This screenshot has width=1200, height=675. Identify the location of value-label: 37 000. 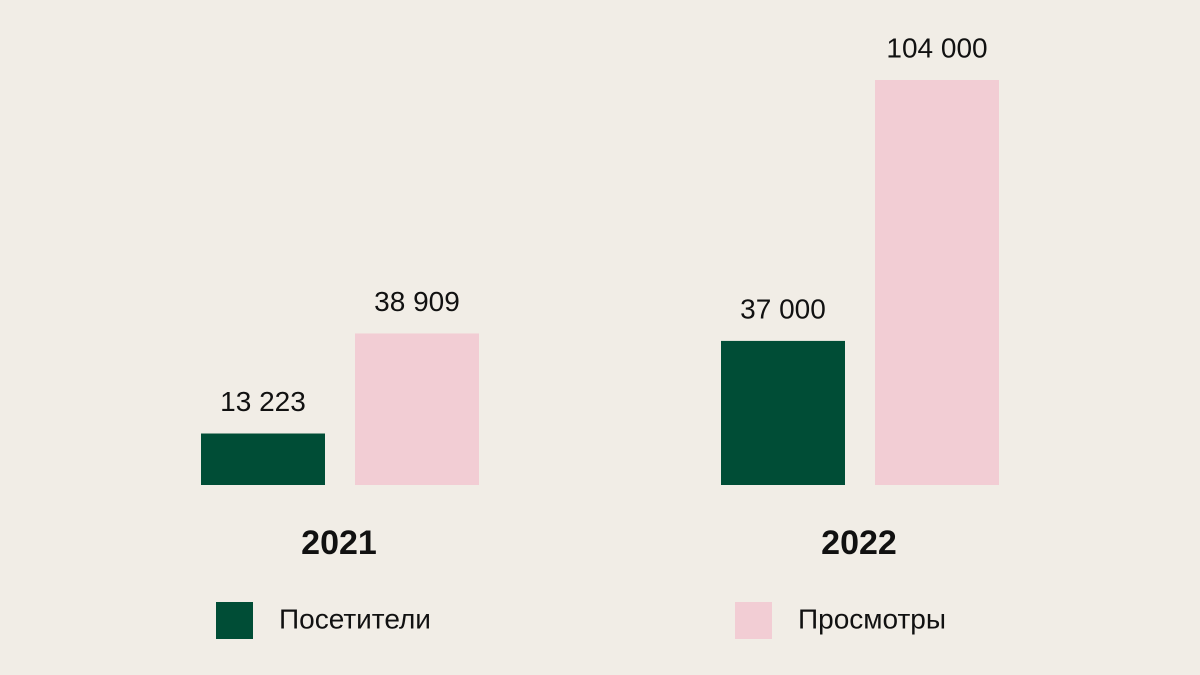
(783, 308).